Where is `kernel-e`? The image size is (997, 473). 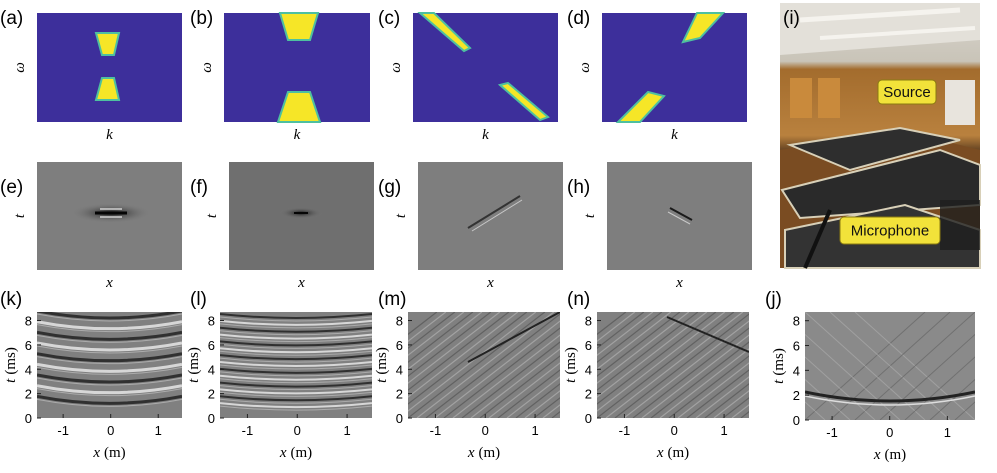
kernel-e is located at coordinates (109, 216).